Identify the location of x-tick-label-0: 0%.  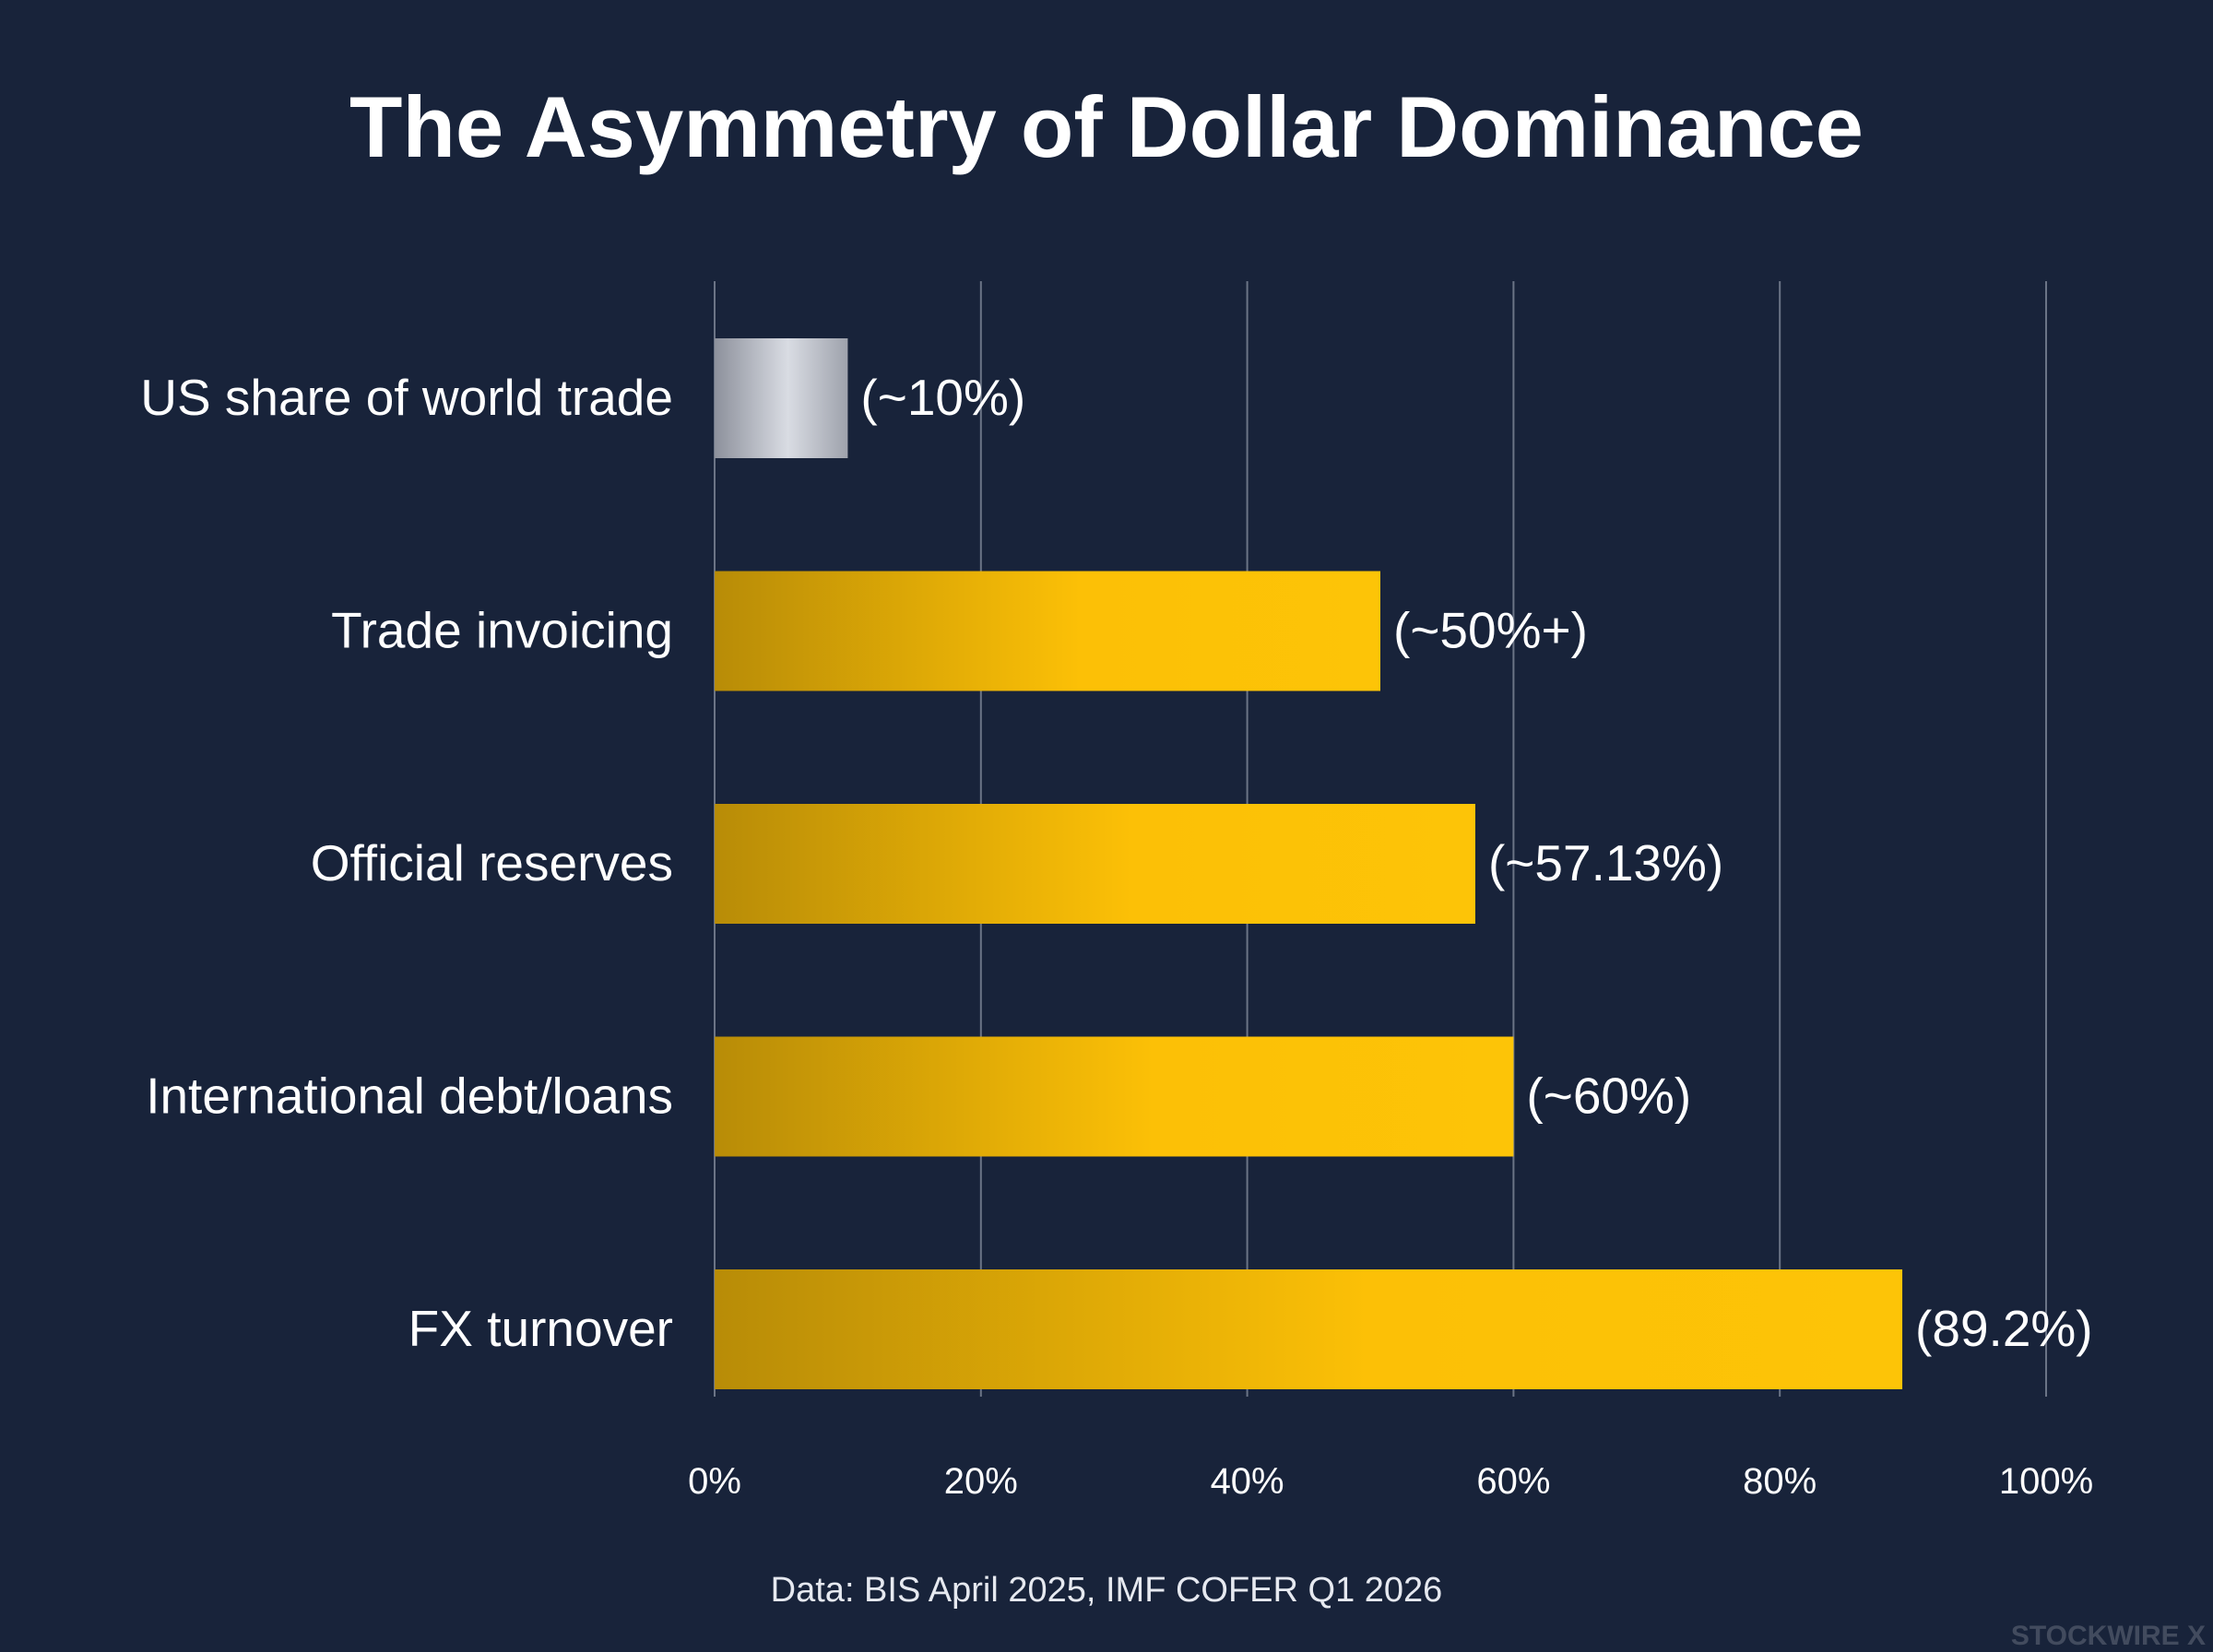
(714, 1481).